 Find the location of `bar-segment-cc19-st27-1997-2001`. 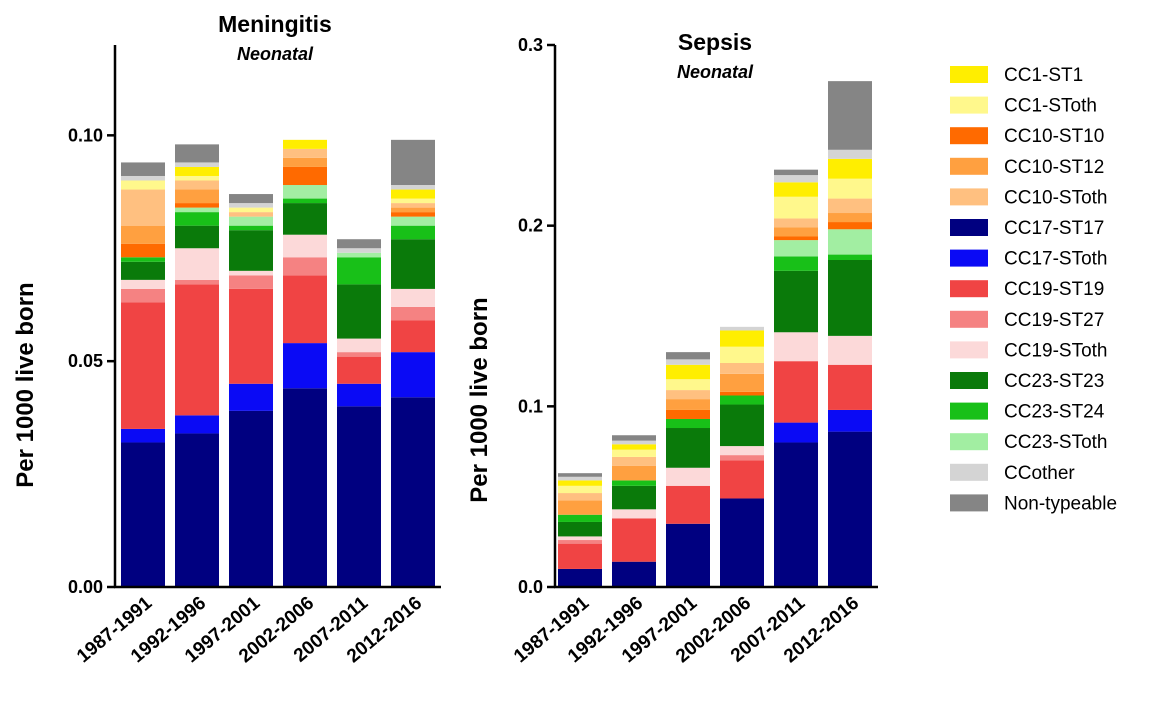

bar-segment-cc19-st27-1997-2001 is located at coordinates (251, 282).